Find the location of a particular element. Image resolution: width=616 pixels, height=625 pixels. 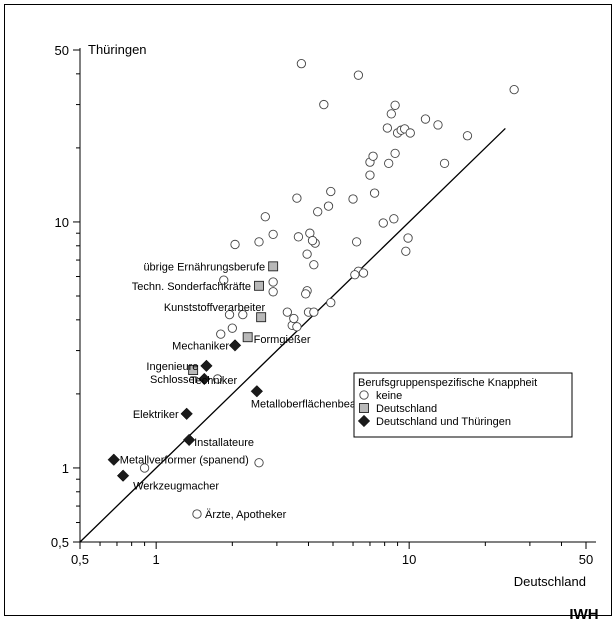

legend-marker-square is located at coordinates (364, 408).